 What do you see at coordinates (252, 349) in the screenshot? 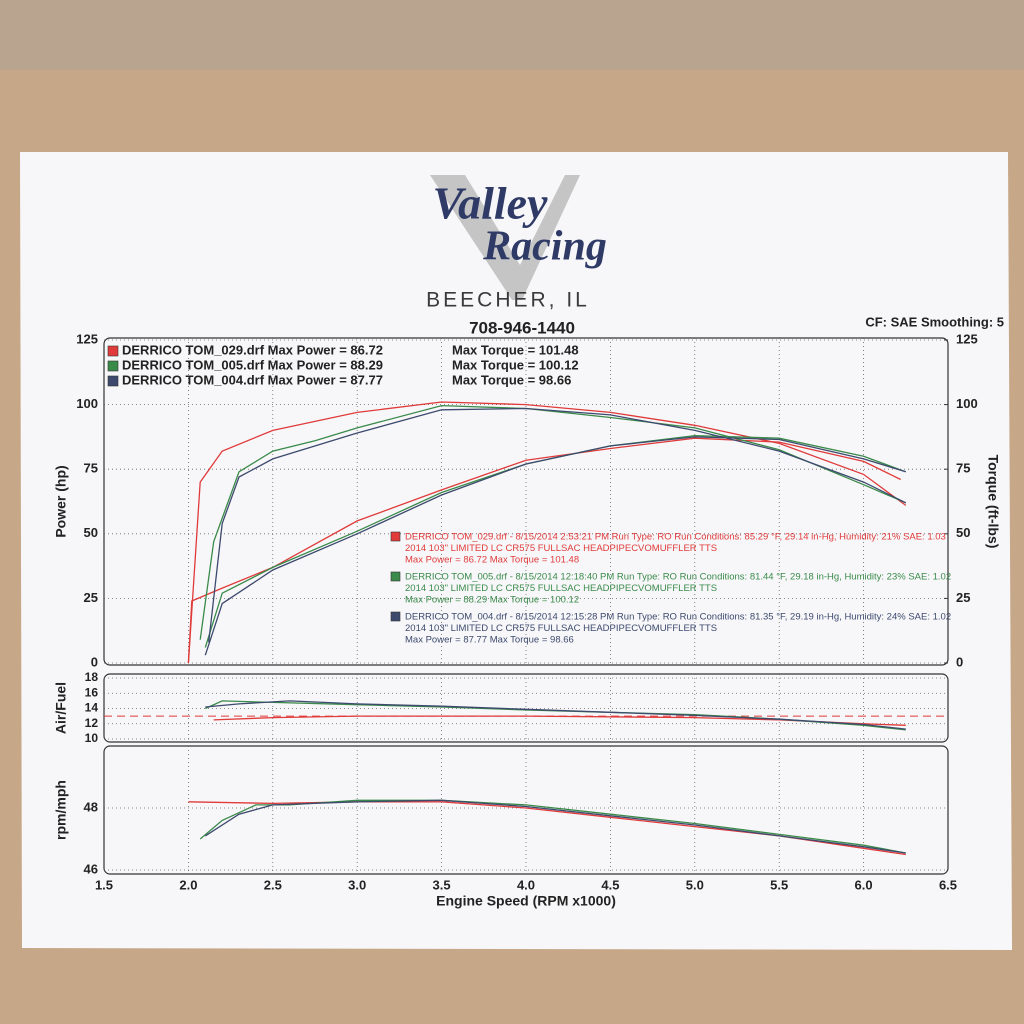
I see `legend-label: DERRICO TOM_029.drf Max Power = 86.72` at bounding box center [252, 349].